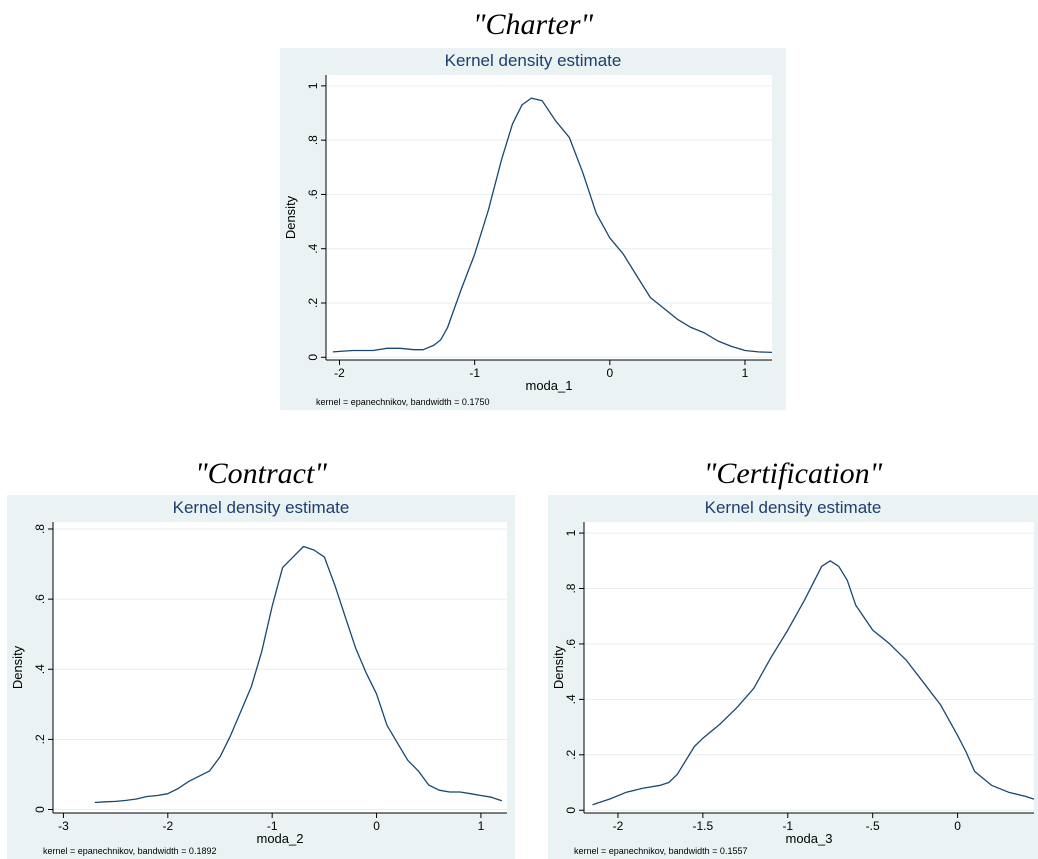 The image size is (1038, 859). Describe the element at coordinates (793, 473) in the screenshot. I see `figure-title: "Certification"` at that location.